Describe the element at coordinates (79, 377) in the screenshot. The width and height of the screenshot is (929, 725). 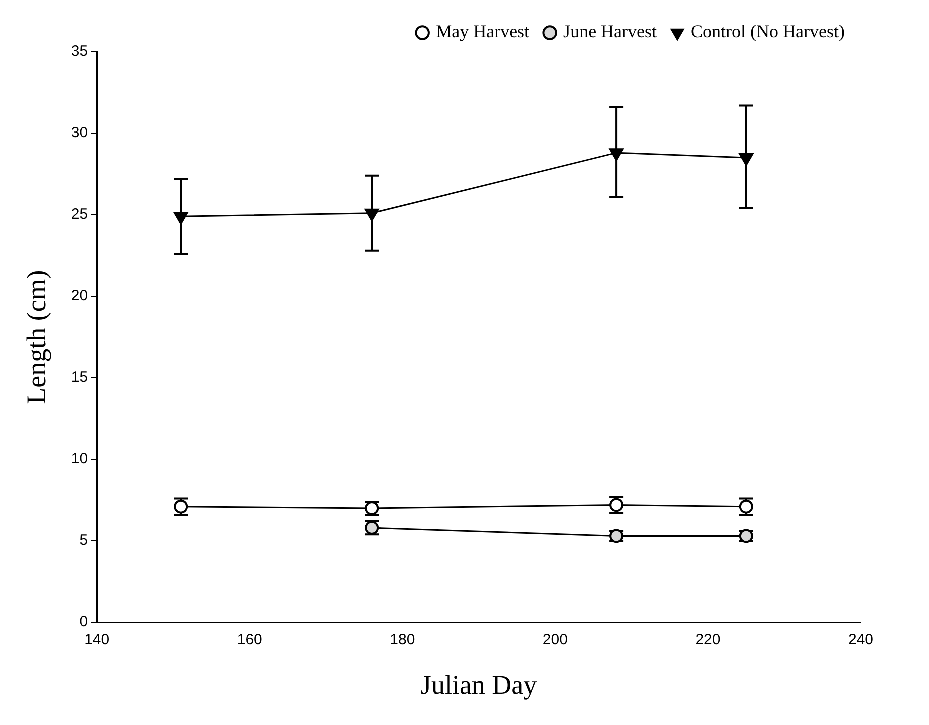
I see `y-tick-label: 15` at that location.